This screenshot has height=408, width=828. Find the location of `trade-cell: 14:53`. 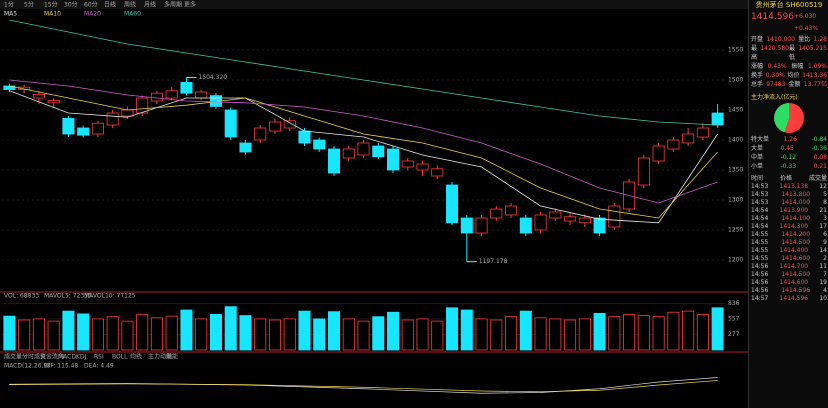

trade-cell: 14:53 is located at coordinates (760, 186).